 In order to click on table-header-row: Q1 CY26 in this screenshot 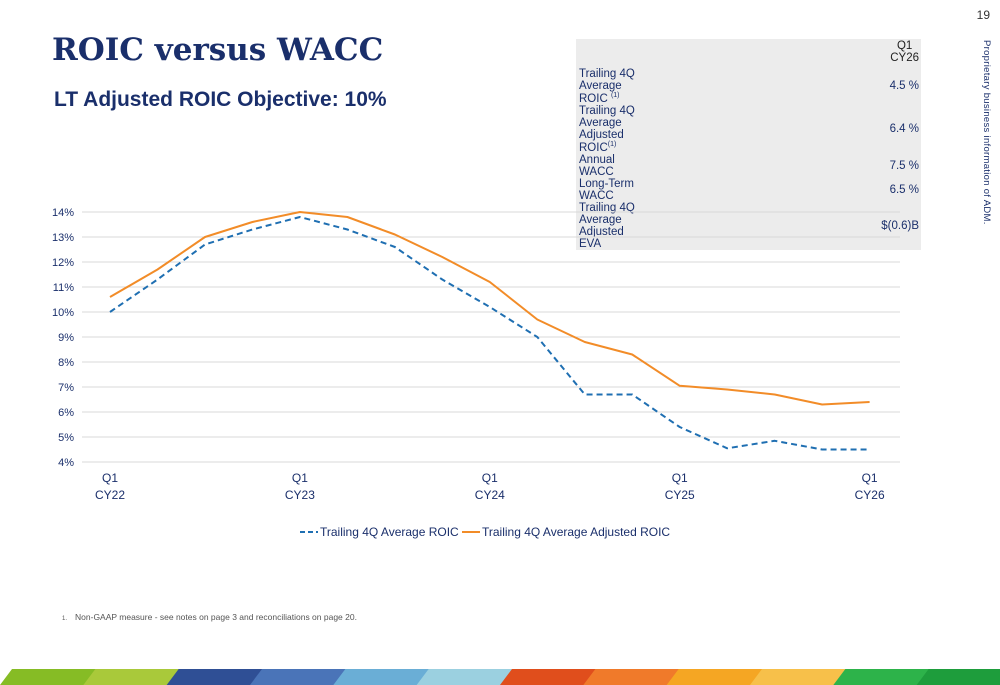, I will do `click(748, 53)`.